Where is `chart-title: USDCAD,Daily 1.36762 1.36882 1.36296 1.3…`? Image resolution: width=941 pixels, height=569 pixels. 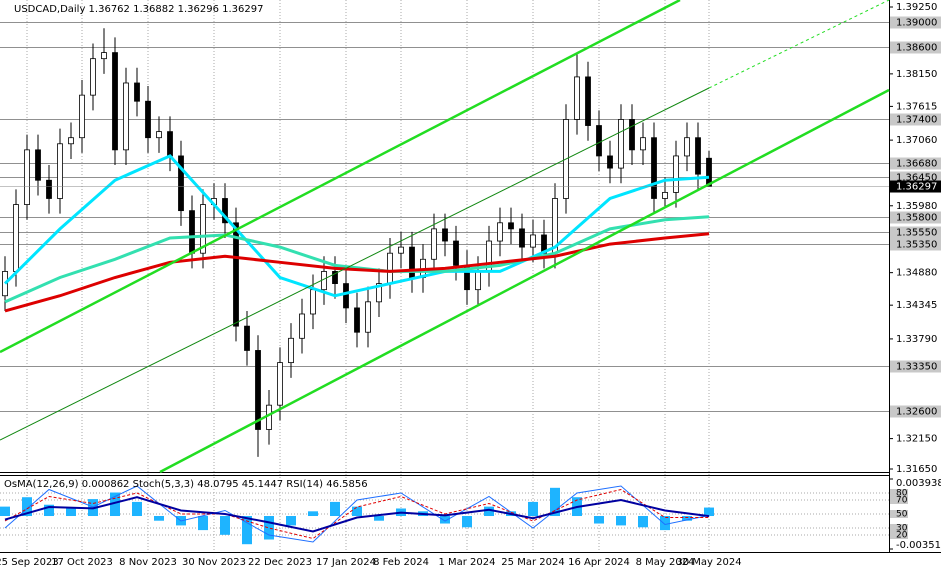
chart-title: USDCAD,Daily 1.36762 1.36882 1.36296 1.3… is located at coordinates (139, 9).